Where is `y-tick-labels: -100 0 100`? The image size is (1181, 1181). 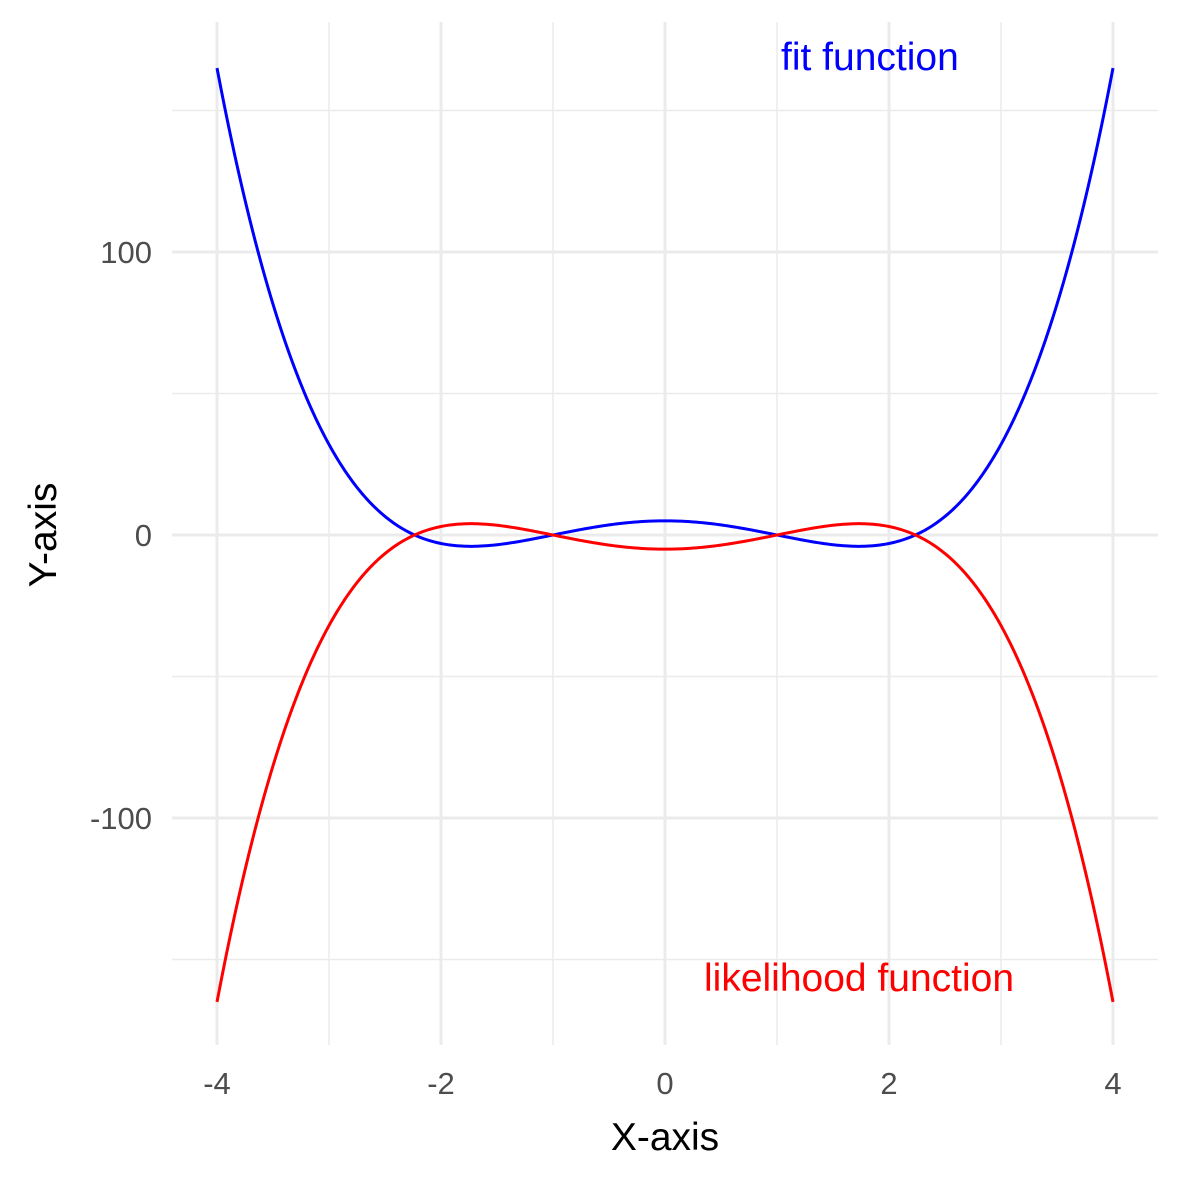 y-tick-labels: -100 0 100 is located at coordinates (121, 535).